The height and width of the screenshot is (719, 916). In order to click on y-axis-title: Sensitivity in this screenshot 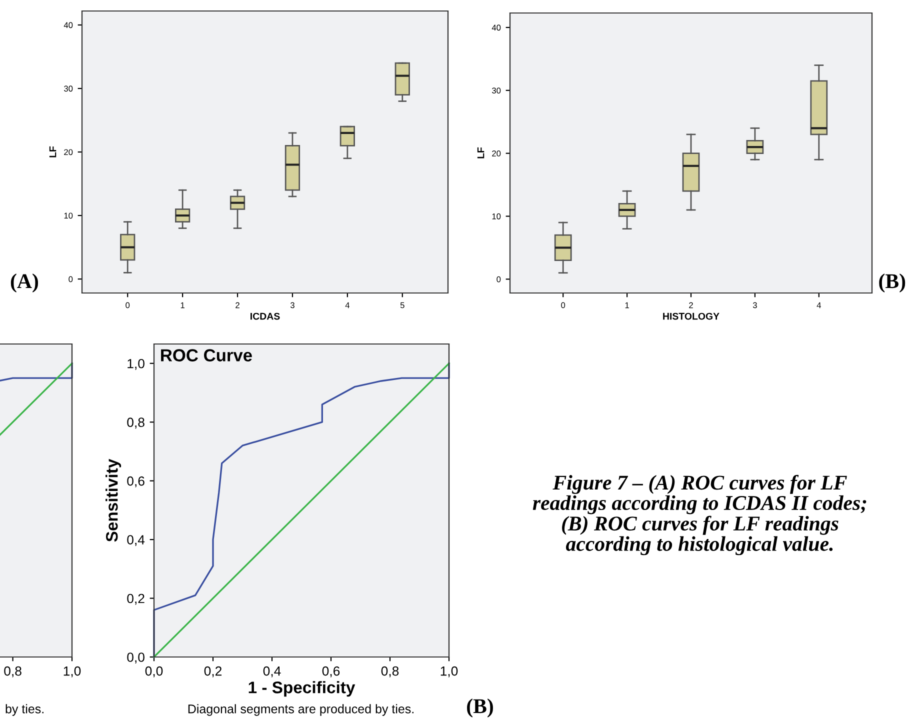, I will do `click(114, 500)`.